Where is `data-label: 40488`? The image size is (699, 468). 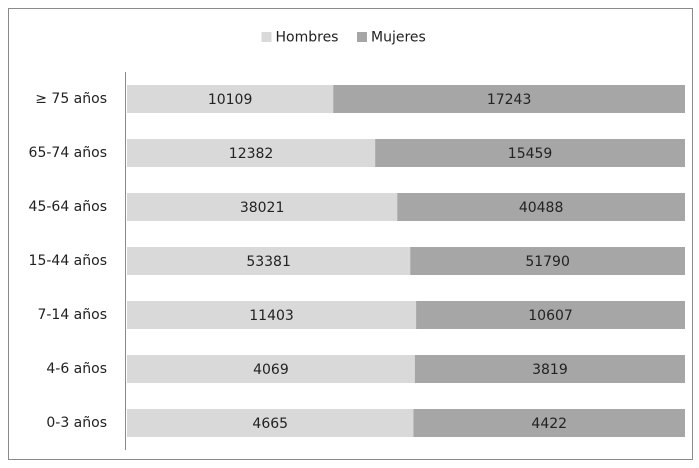 data-label: 40488 is located at coordinates (541, 208).